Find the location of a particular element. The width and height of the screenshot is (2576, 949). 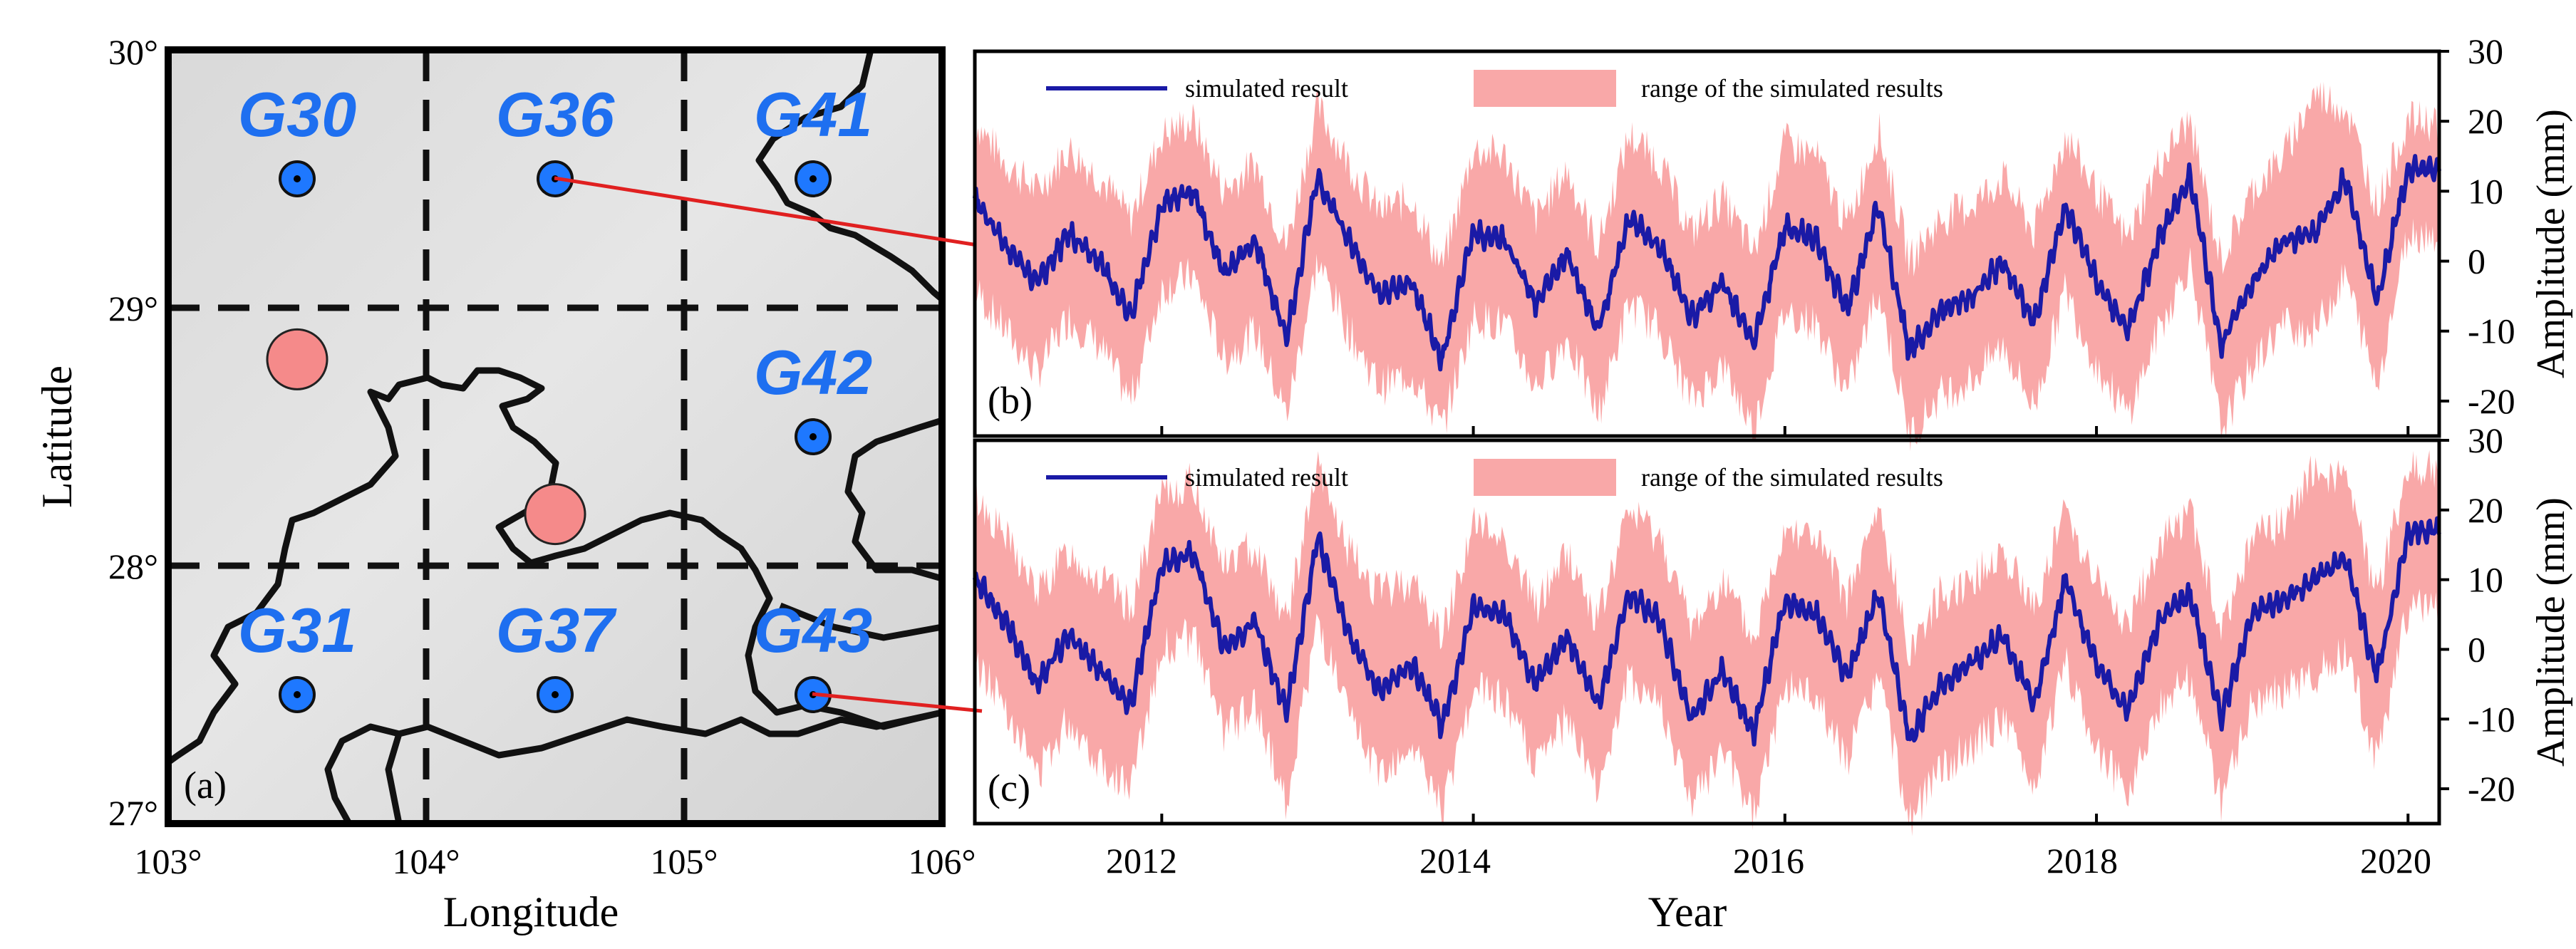

station-label: G30 is located at coordinates (297, 114).